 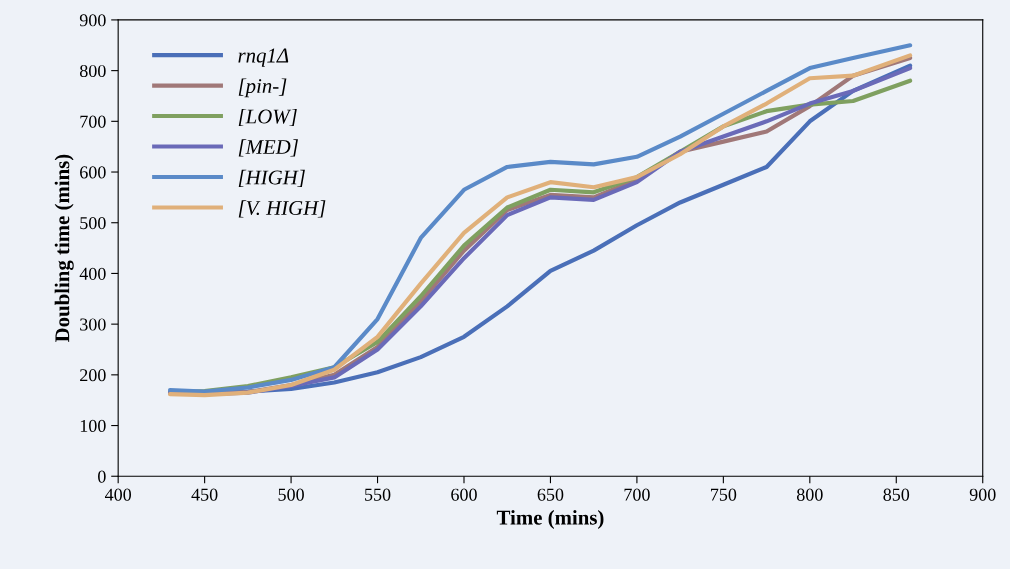 What do you see at coordinates (93, 324) in the screenshot?
I see `y-tick-label: 300` at bounding box center [93, 324].